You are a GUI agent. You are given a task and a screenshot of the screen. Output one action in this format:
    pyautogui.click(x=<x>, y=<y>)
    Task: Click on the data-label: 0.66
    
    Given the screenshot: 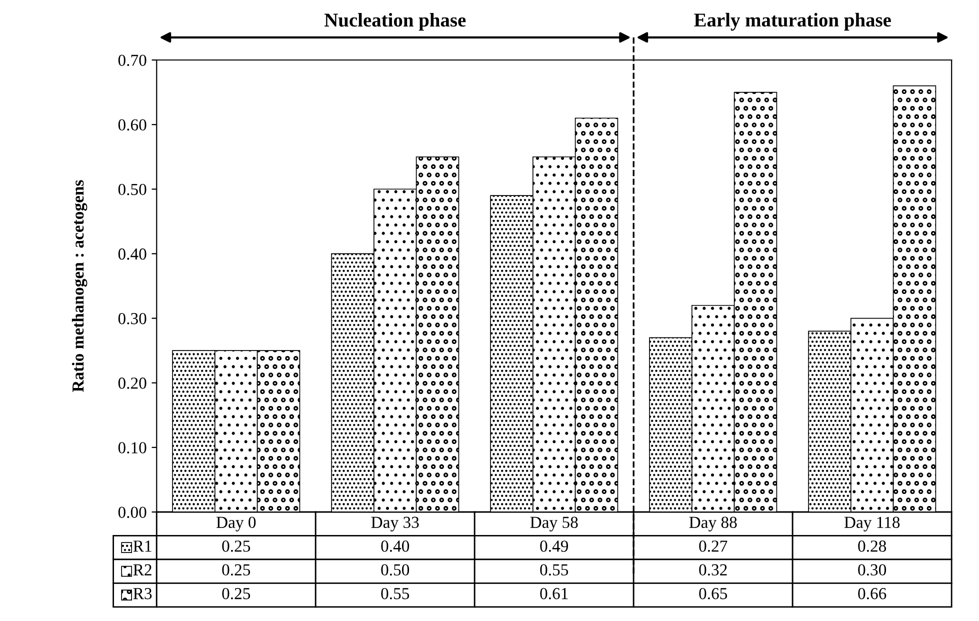 What is the action you would take?
    pyautogui.click(x=872, y=594)
    